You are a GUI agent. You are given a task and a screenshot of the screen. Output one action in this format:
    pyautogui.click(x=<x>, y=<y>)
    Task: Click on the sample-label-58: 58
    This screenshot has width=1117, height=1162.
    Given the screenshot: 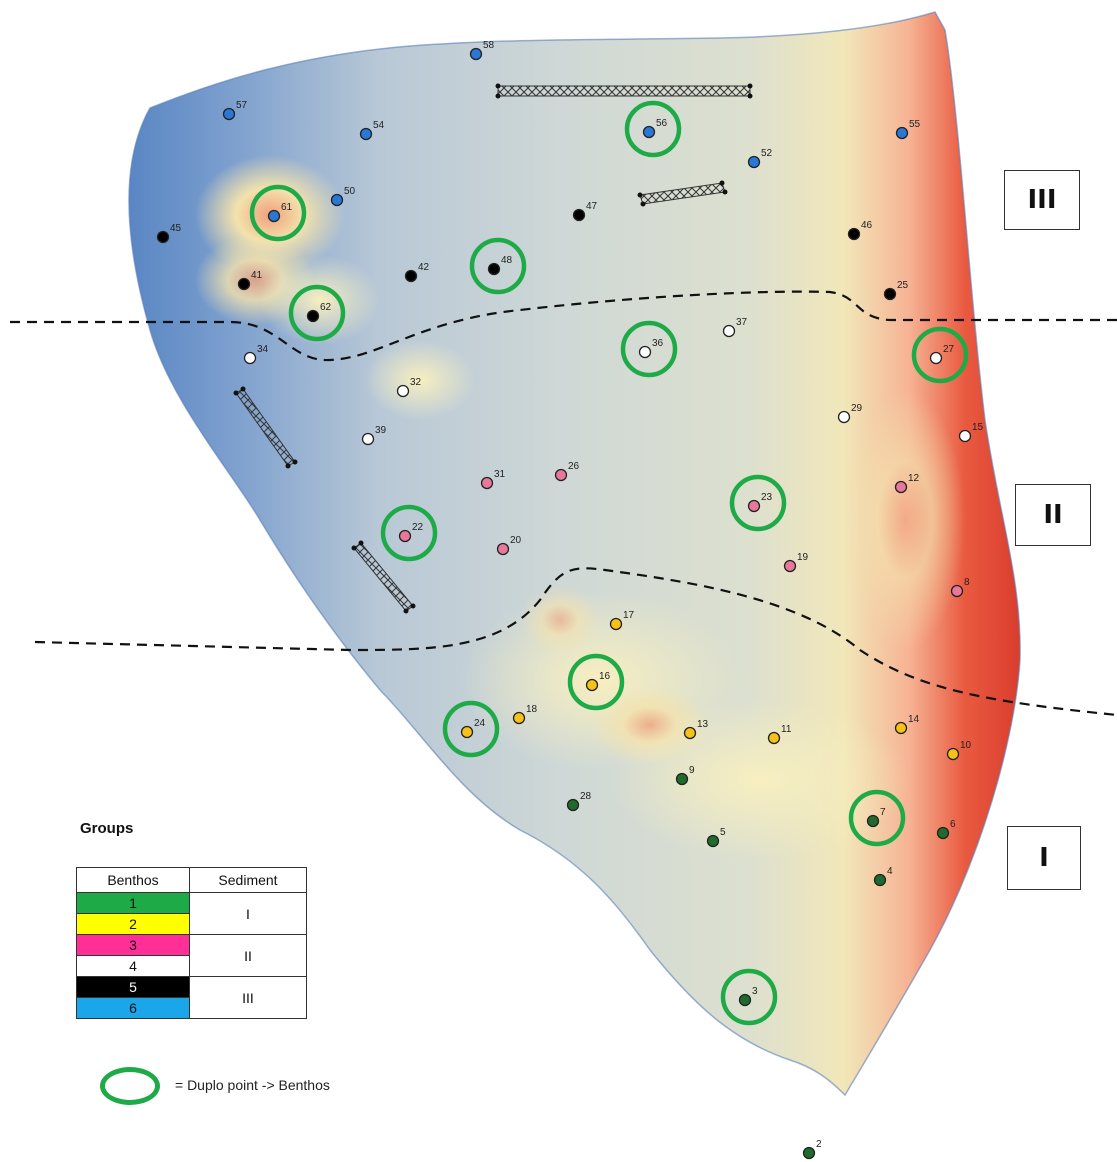 What is the action you would take?
    pyautogui.click(x=489, y=45)
    